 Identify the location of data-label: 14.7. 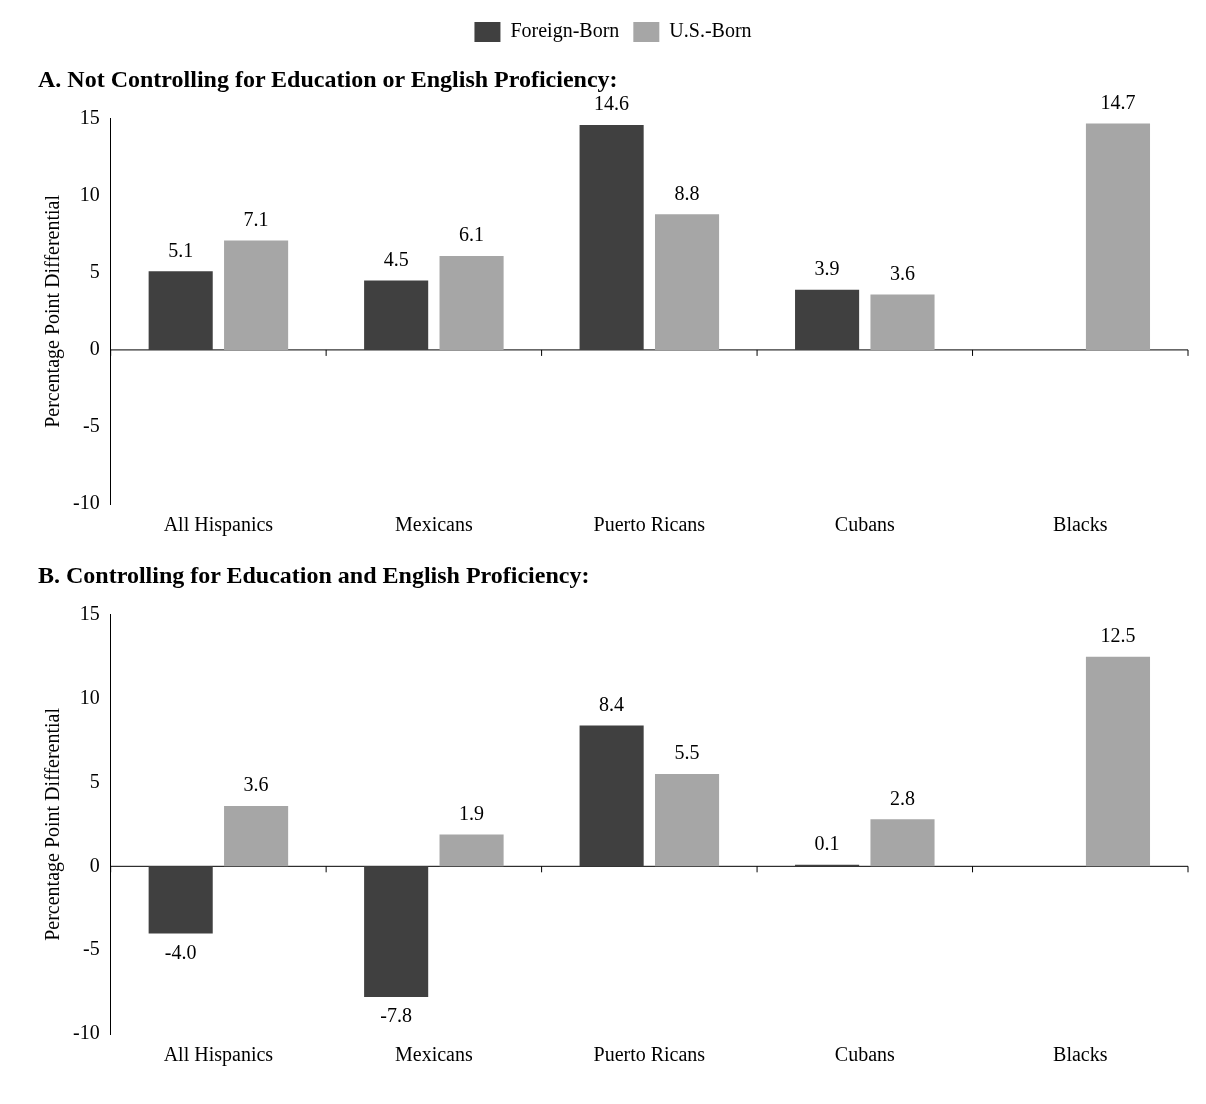
(1118, 101).